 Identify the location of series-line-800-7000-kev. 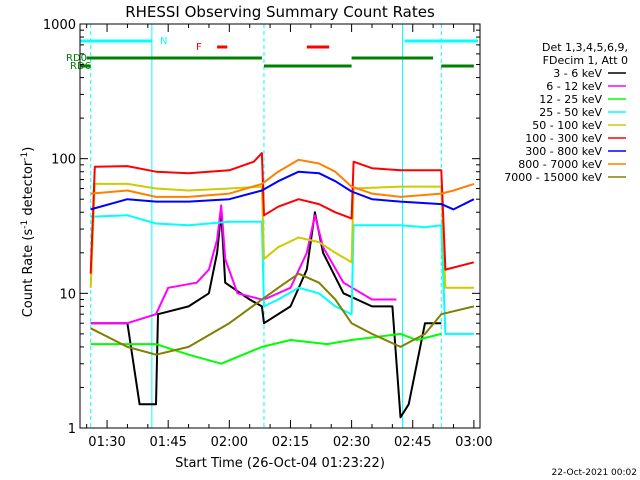
(282, 178).